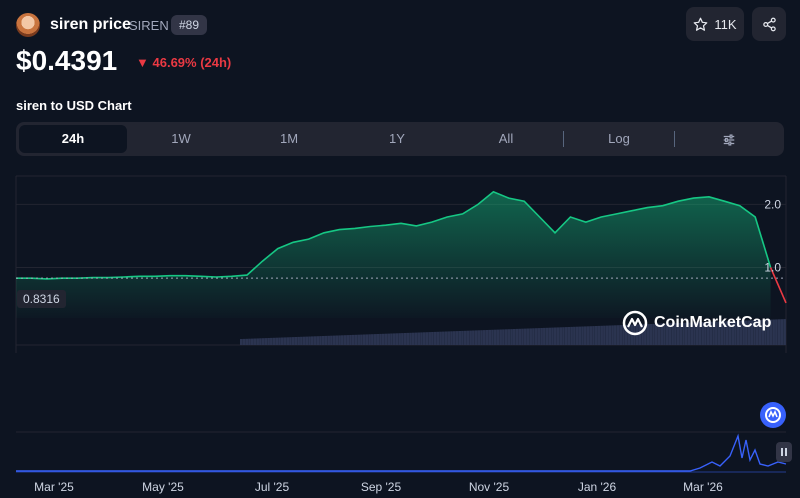 The width and height of the screenshot is (800, 498). What do you see at coordinates (769, 24) in the screenshot?
I see `share-button` at bounding box center [769, 24].